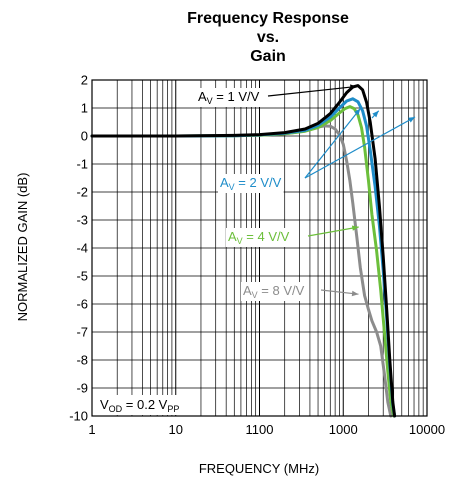 The image size is (453, 487). Describe the element at coordinates (82, 248) in the screenshot. I see `y-tick-label: -4` at that location.